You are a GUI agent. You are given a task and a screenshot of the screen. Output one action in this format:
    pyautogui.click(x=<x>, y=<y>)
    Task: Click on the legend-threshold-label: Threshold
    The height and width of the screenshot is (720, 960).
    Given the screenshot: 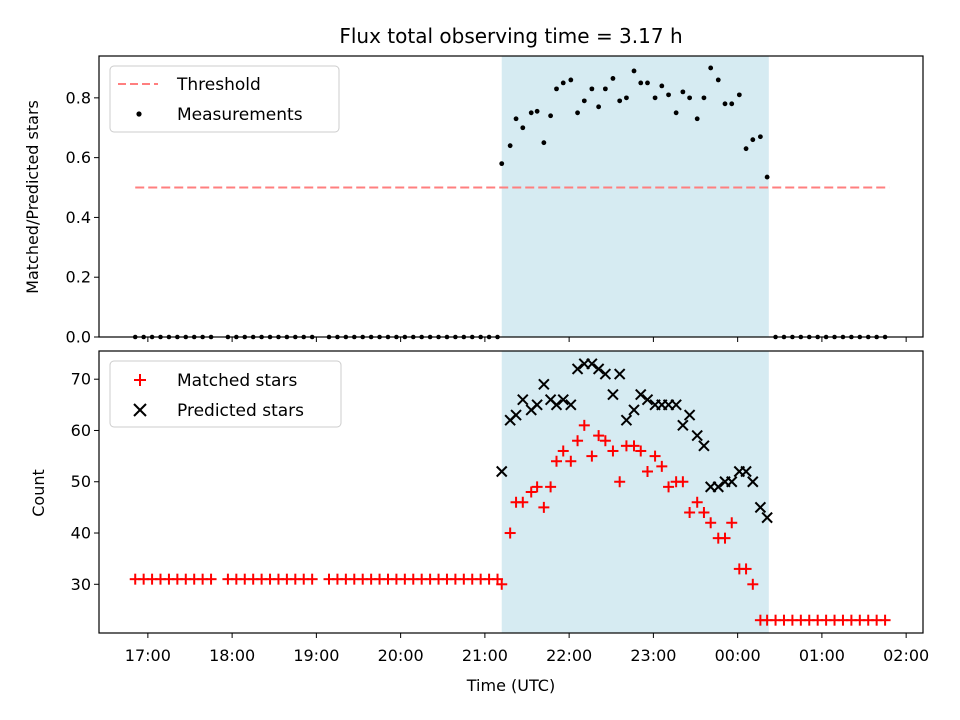 What is the action you would take?
    pyautogui.click(x=218, y=85)
    